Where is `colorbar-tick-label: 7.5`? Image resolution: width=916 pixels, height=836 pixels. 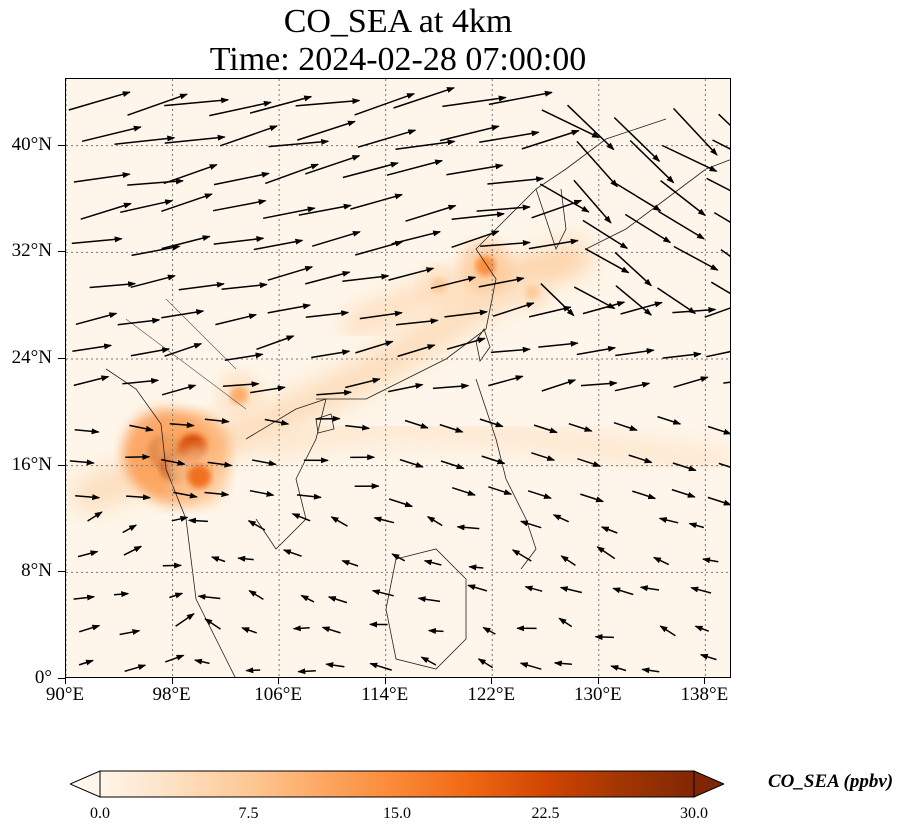 colorbar-tick-label: 7.5 is located at coordinates (248, 813).